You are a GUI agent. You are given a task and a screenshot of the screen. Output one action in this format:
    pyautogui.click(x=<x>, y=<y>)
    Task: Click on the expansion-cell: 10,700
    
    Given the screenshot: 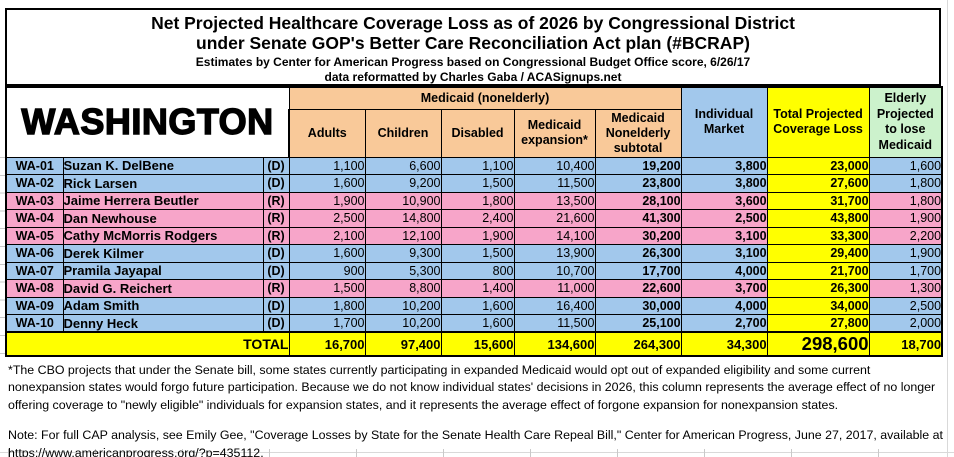 What is the action you would take?
    pyautogui.click(x=554, y=270)
    